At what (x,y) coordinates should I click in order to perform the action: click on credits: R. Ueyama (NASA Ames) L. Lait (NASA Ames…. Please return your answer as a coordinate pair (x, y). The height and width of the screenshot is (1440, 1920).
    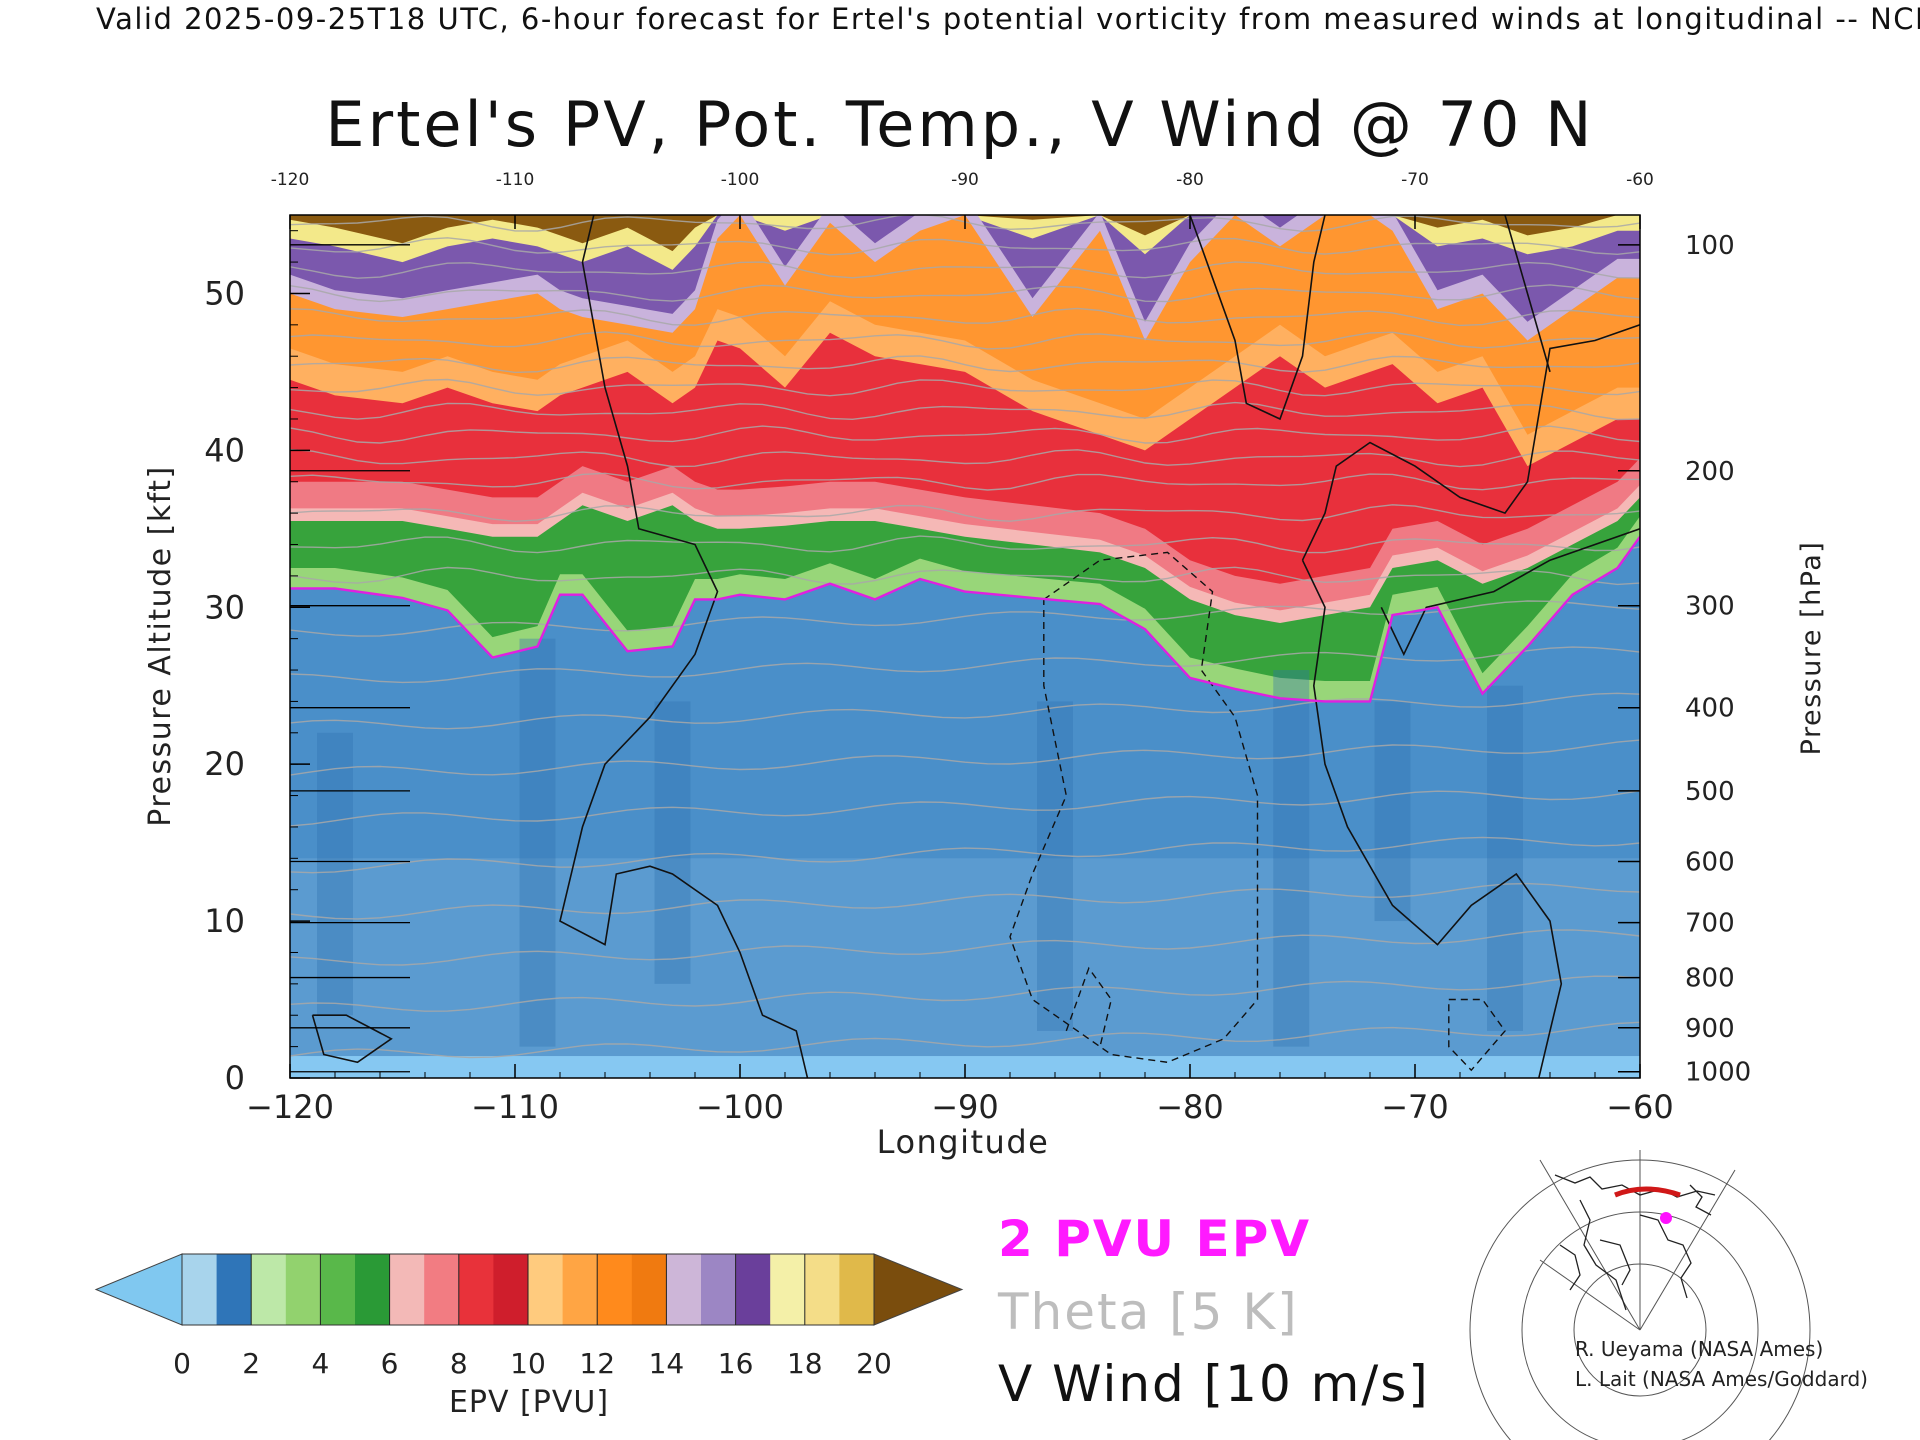
    Looking at the image, I should click on (1721, 1364).